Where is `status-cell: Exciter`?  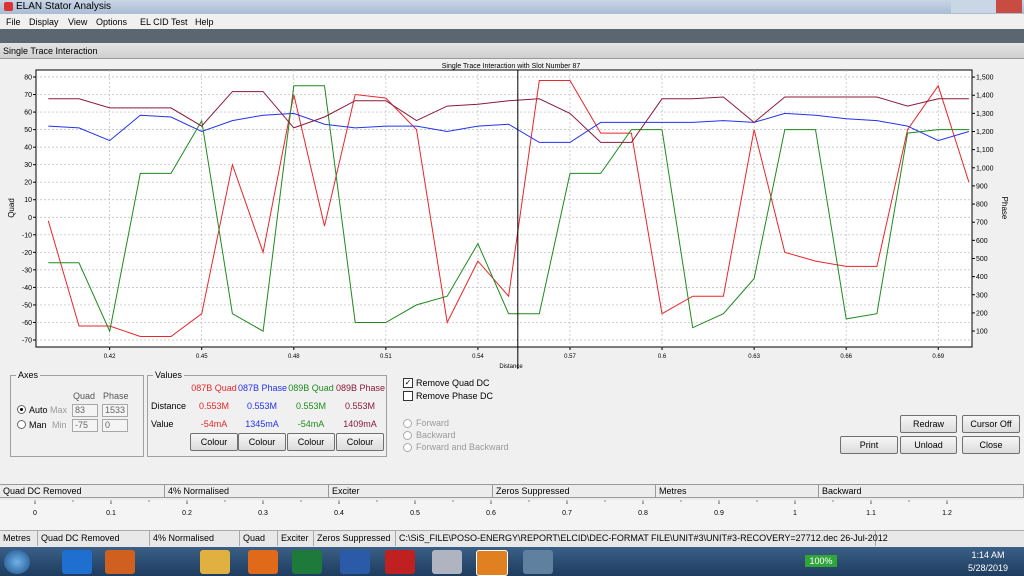
status-cell: Exciter is located at coordinates (296, 538).